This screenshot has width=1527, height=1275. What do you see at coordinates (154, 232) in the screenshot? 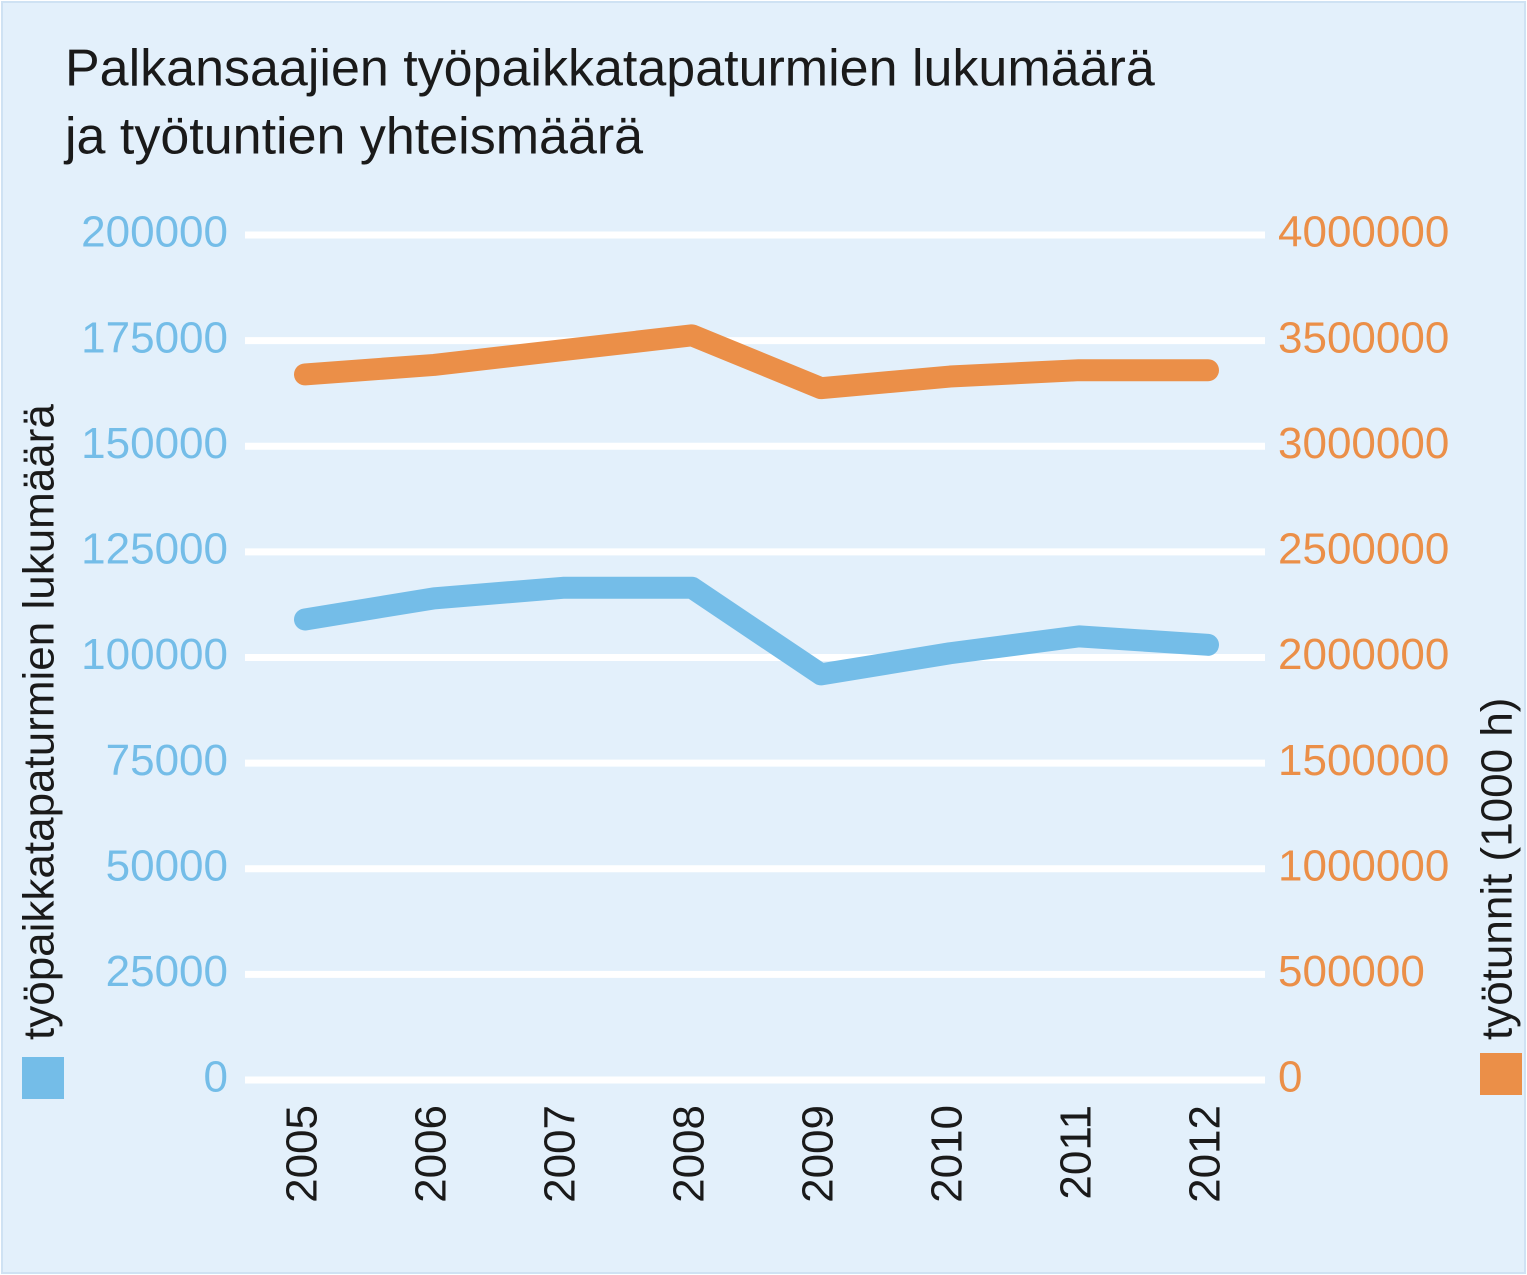
I see `y-tick-label: 200000` at bounding box center [154, 232].